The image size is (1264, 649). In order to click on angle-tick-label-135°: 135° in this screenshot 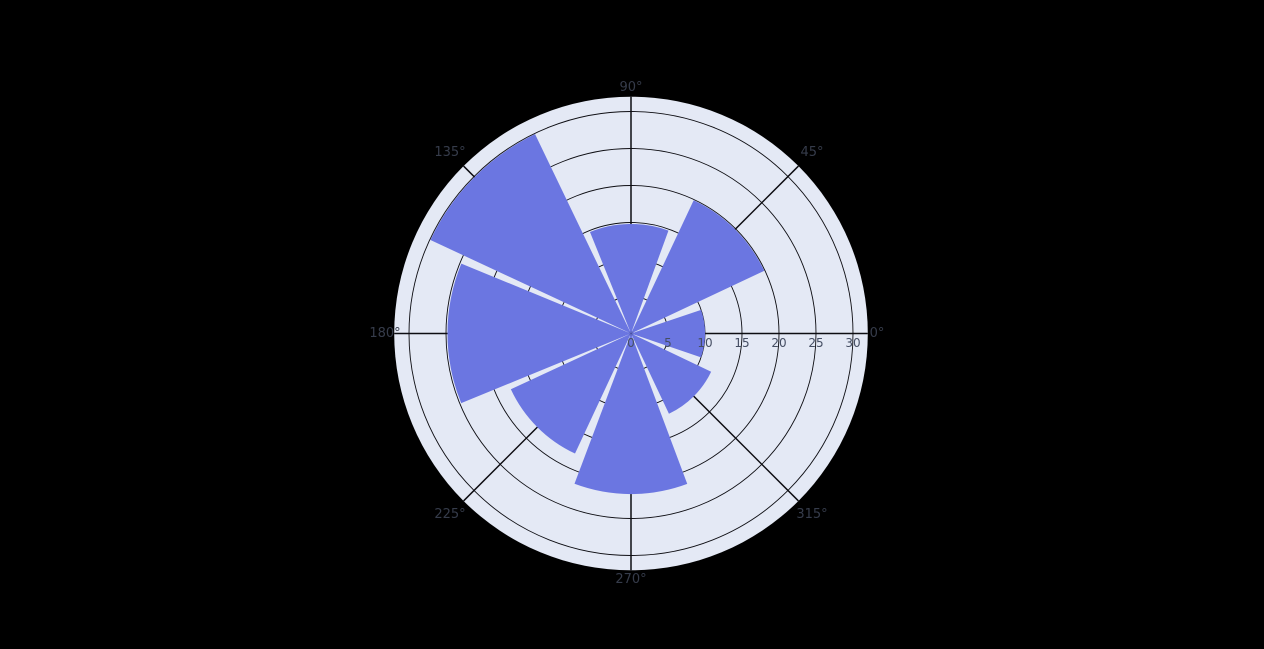, I will do `click(449, 152)`.